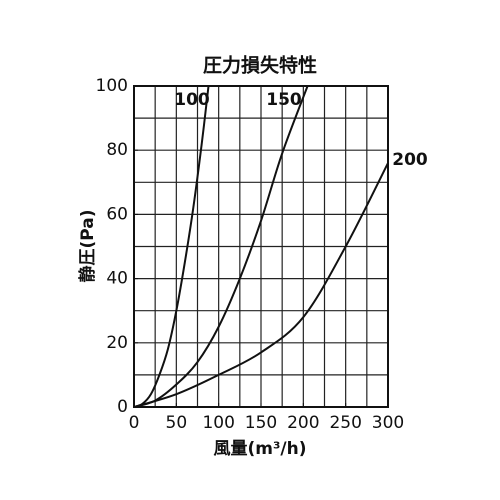  What do you see at coordinates (117, 214) in the screenshot?
I see `y-tick-label: 60` at bounding box center [117, 214].